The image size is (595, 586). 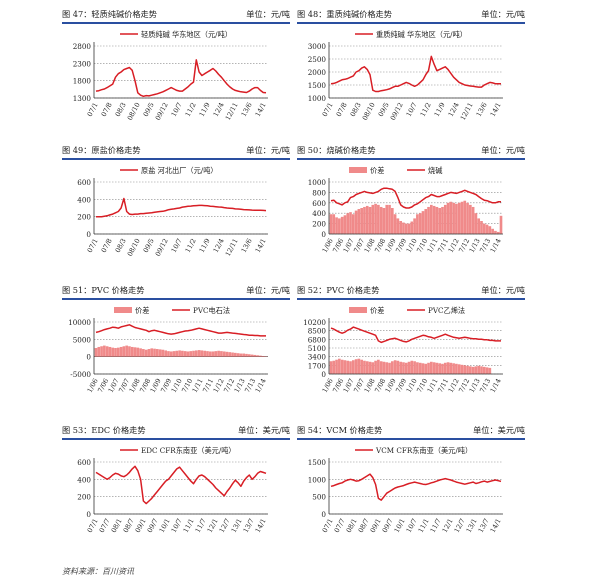 I want to click on x-tick-label: 10/7, so click(x=412, y=525).